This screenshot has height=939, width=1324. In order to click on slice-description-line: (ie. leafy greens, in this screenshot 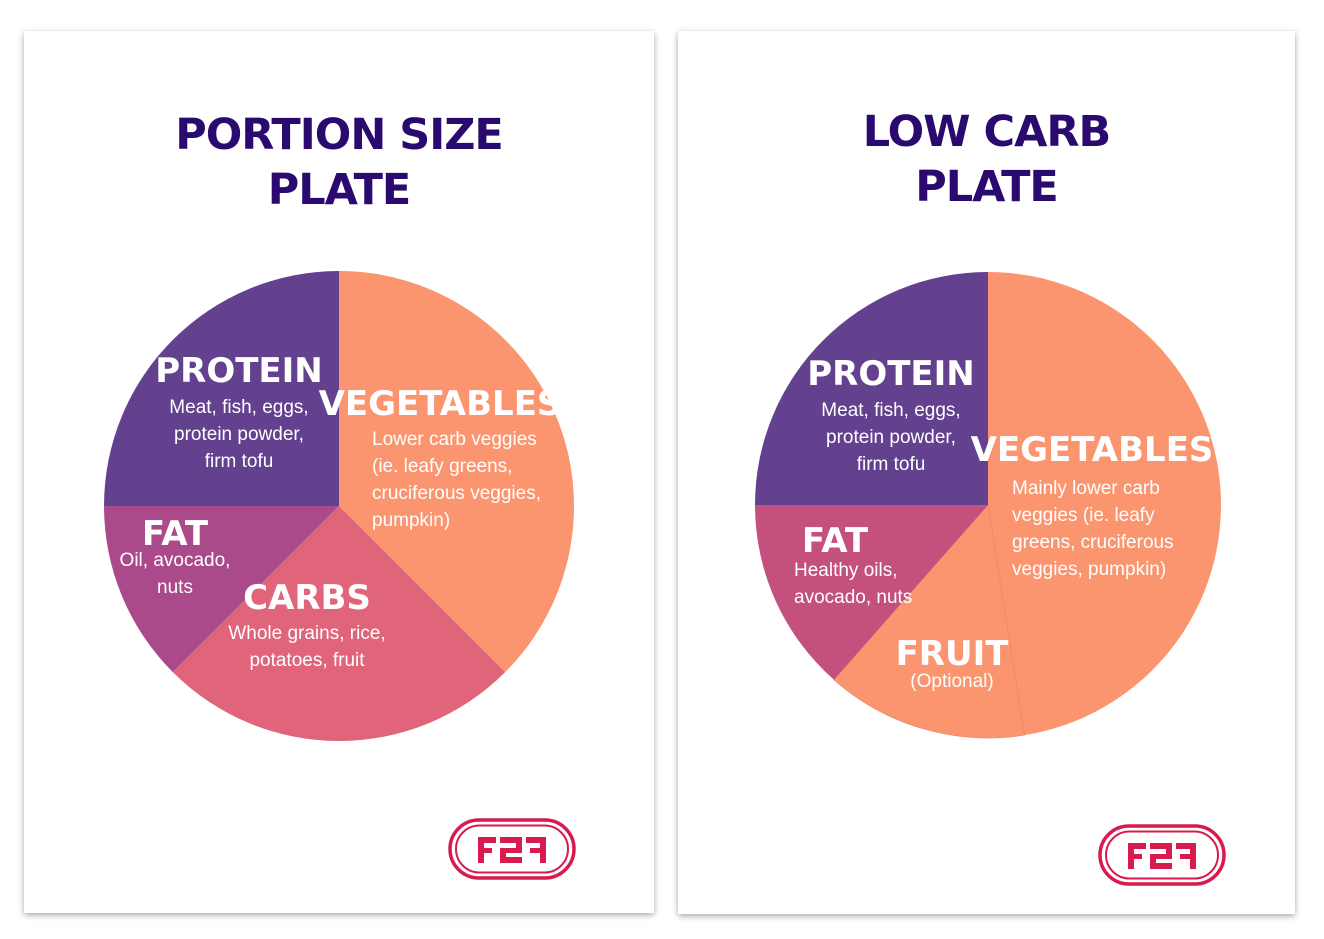, I will do `click(442, 466)`.